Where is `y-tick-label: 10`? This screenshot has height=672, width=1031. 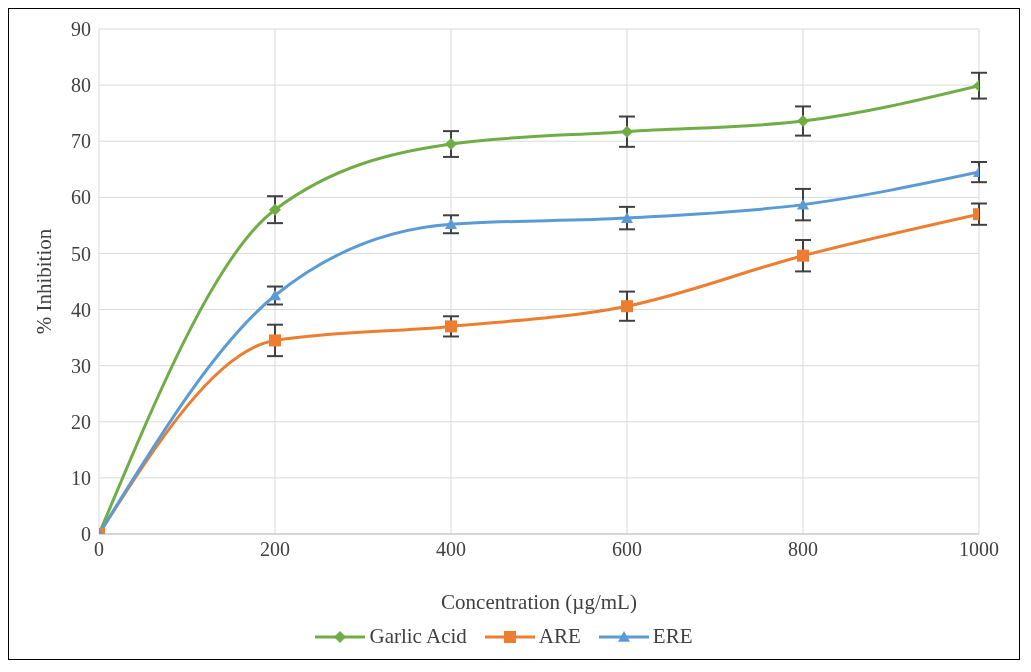 y-tick-label: 10 is located at coordinates (81, 477).